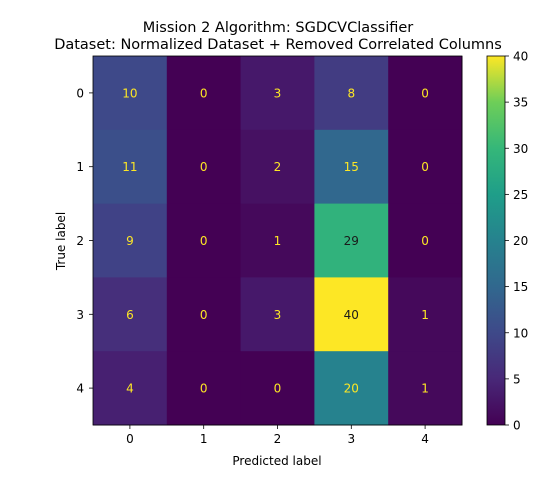  Describe the element at coordinates (80, 167) in the screenshot. I see `y-tick-label: 1` at that location.